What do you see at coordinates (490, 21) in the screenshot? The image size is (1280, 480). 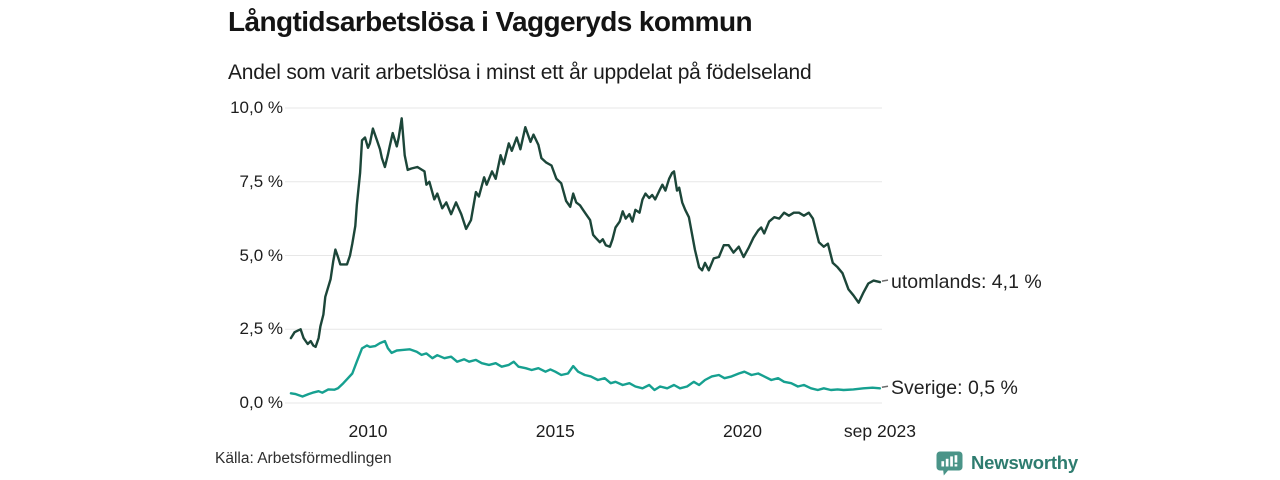 I see `page-title: Långtidsarbetslösa i Vaggeryds kommun` at bounding box center [490, 21].